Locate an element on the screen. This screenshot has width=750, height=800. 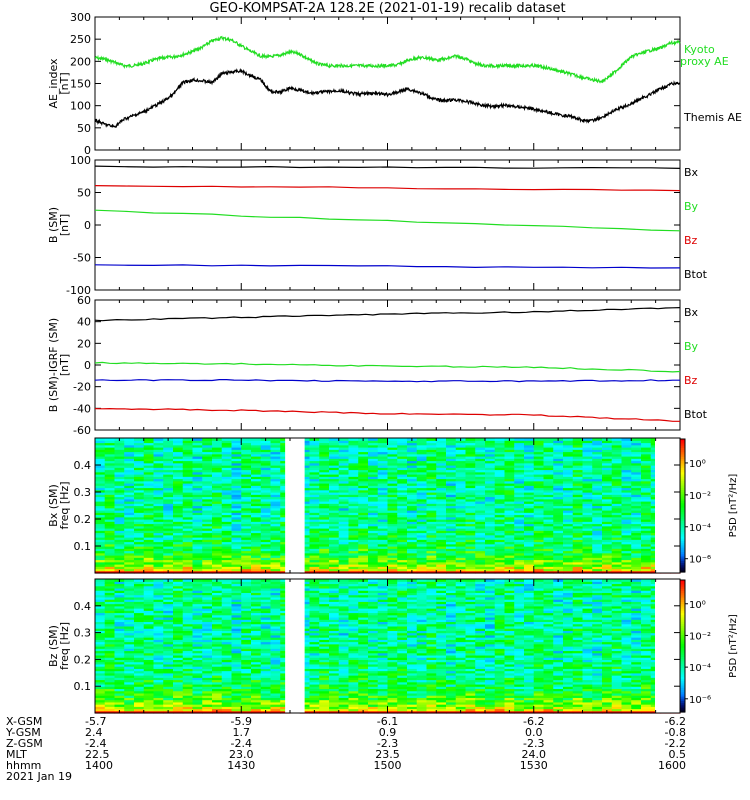
ytick-label-bx-0: 0.1 is located at coordinates (83, 546).